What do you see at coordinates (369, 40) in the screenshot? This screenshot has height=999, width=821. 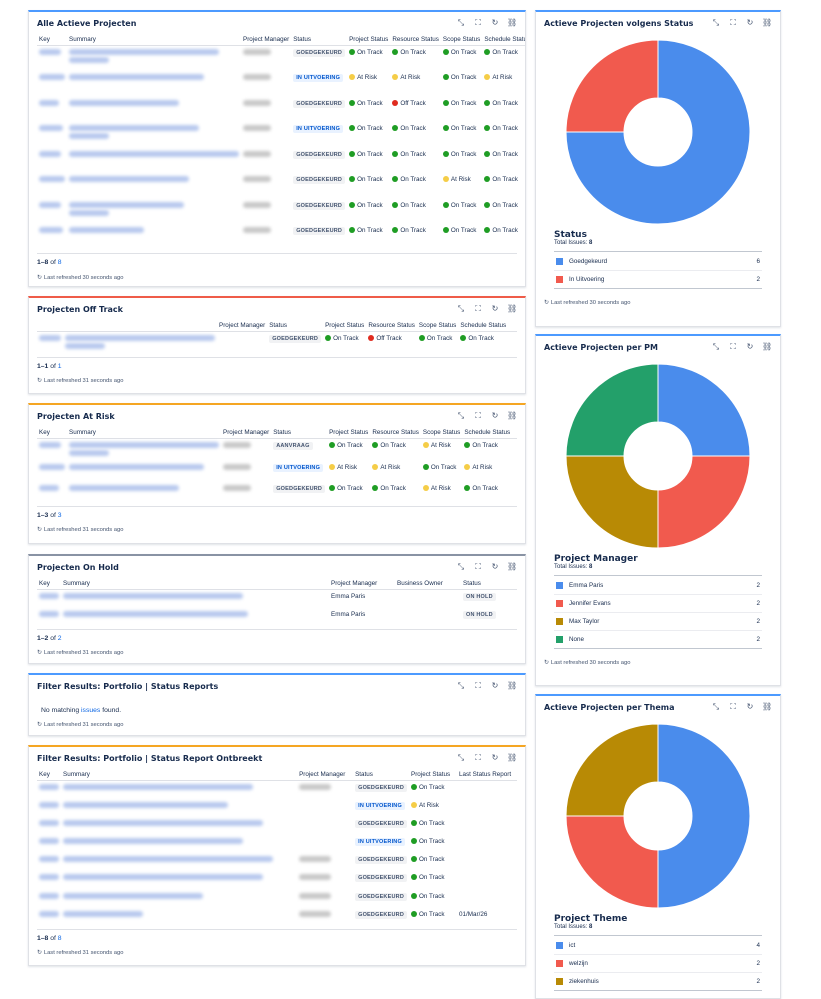 I see `column-header: Project Status` at bounding box center [369, 40].